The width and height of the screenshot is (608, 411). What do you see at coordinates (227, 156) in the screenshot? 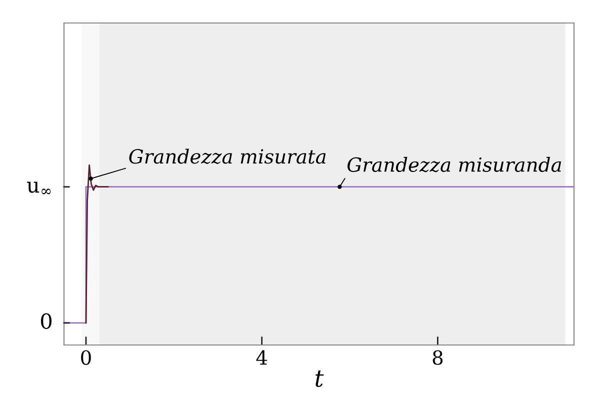
I see `annotation: Grandezza misurata` at bounding box center [227, 156].